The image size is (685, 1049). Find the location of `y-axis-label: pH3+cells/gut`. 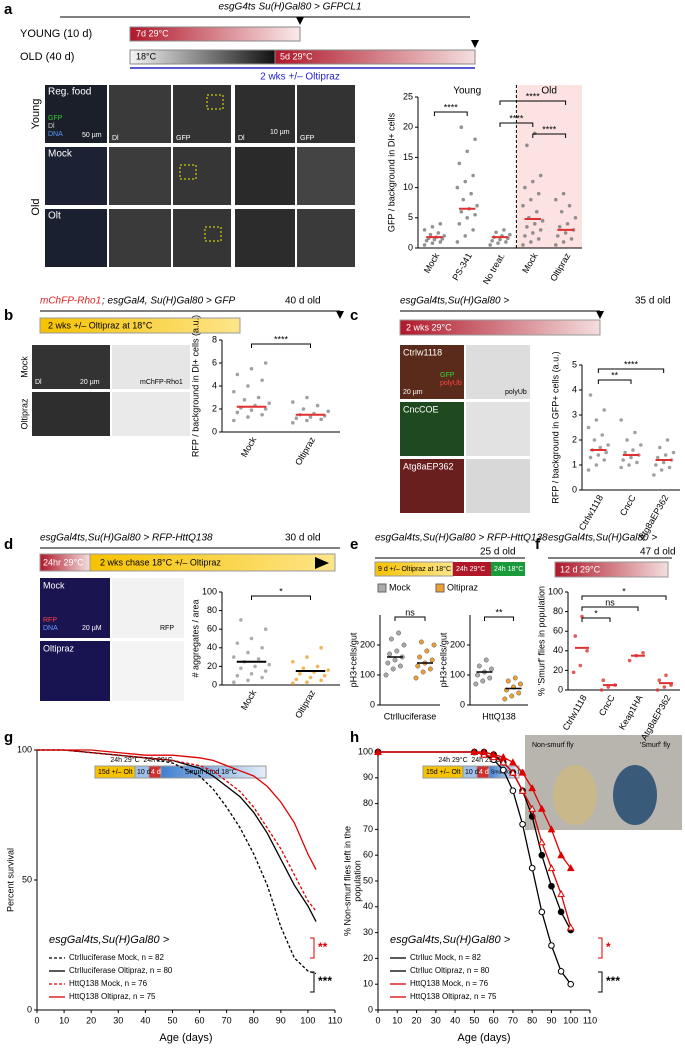

y-axis-label: pH3+cells/gut is located at coordinates (443, 659).